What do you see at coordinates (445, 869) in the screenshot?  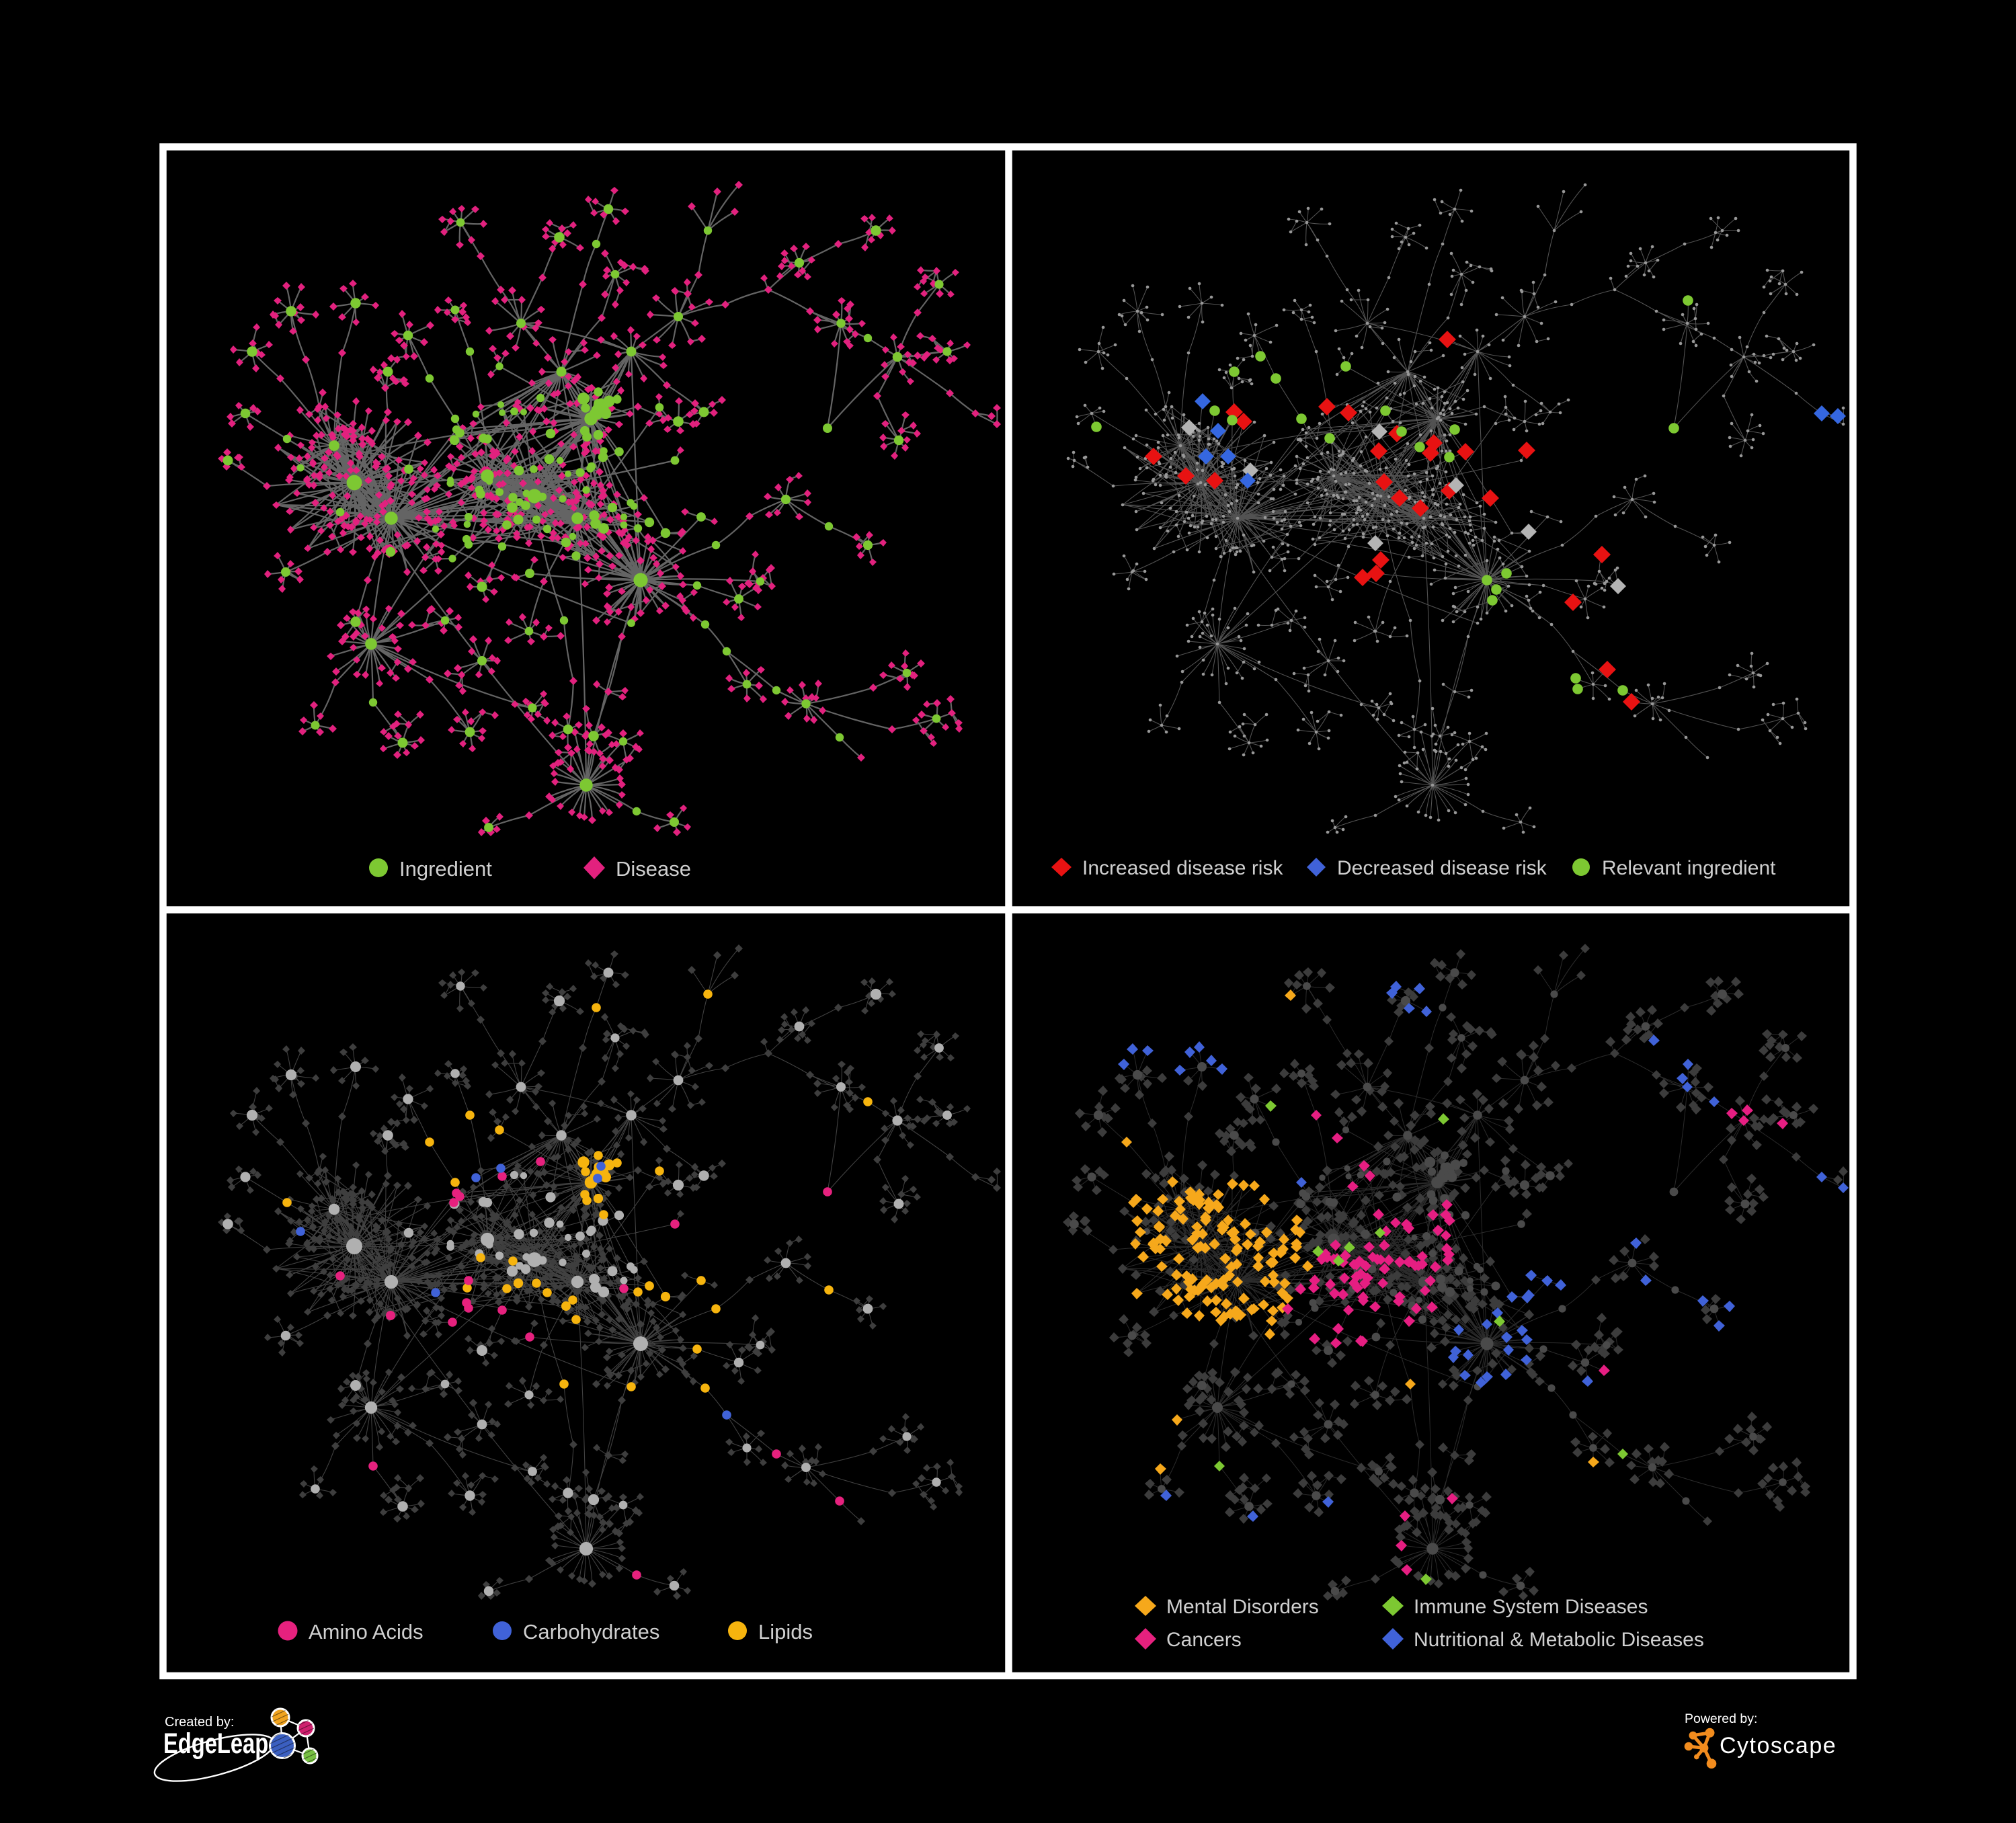 I see `svg-text: Ingredient` at bounding box center [445, 869].